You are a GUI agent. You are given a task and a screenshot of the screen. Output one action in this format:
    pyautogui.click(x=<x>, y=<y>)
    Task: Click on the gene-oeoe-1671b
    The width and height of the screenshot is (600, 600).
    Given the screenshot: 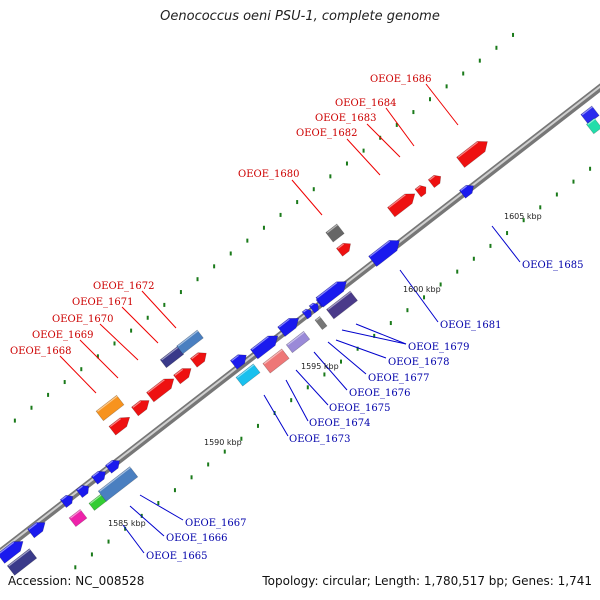 What is the action you would take?
    pyautogui.click(x=199, y=358)
    